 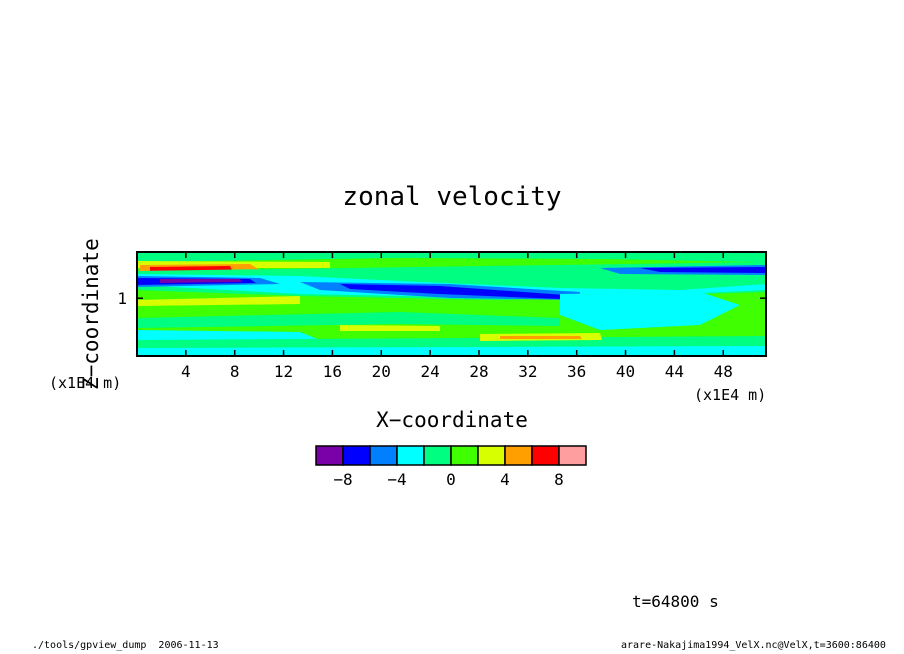 I want to click on x-tick-label: 36, so click(x=576, y=371).